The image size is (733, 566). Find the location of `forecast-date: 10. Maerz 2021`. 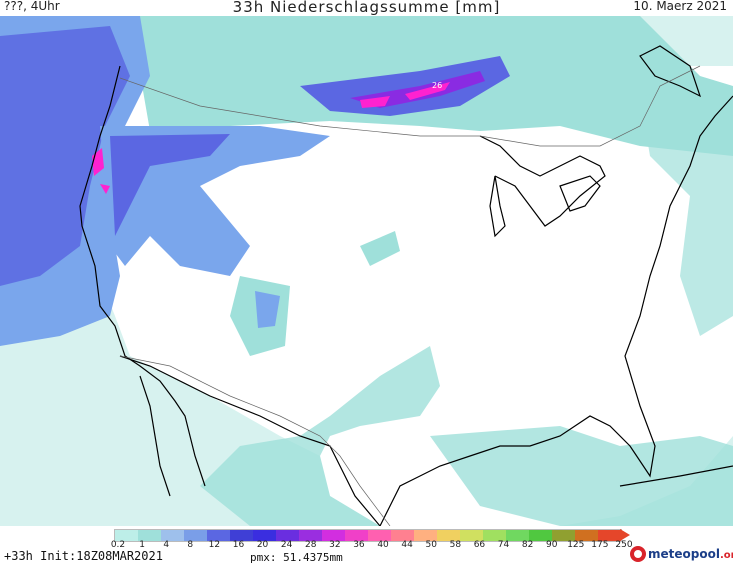

forecast-date: 10. Maerz 2021 is located at coordinates (680, 6).